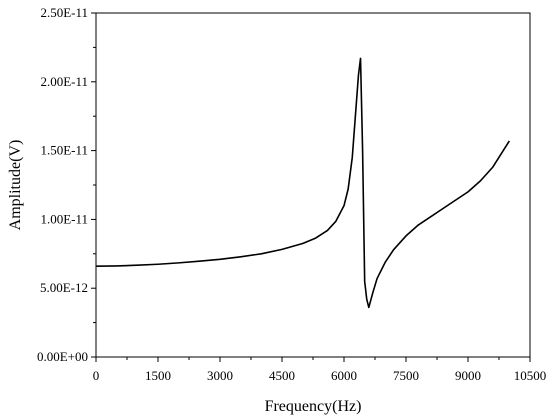 The height and width of the screenshot is (419, 550). I want to click on x-tick-label: 1500, so click(158, 375).